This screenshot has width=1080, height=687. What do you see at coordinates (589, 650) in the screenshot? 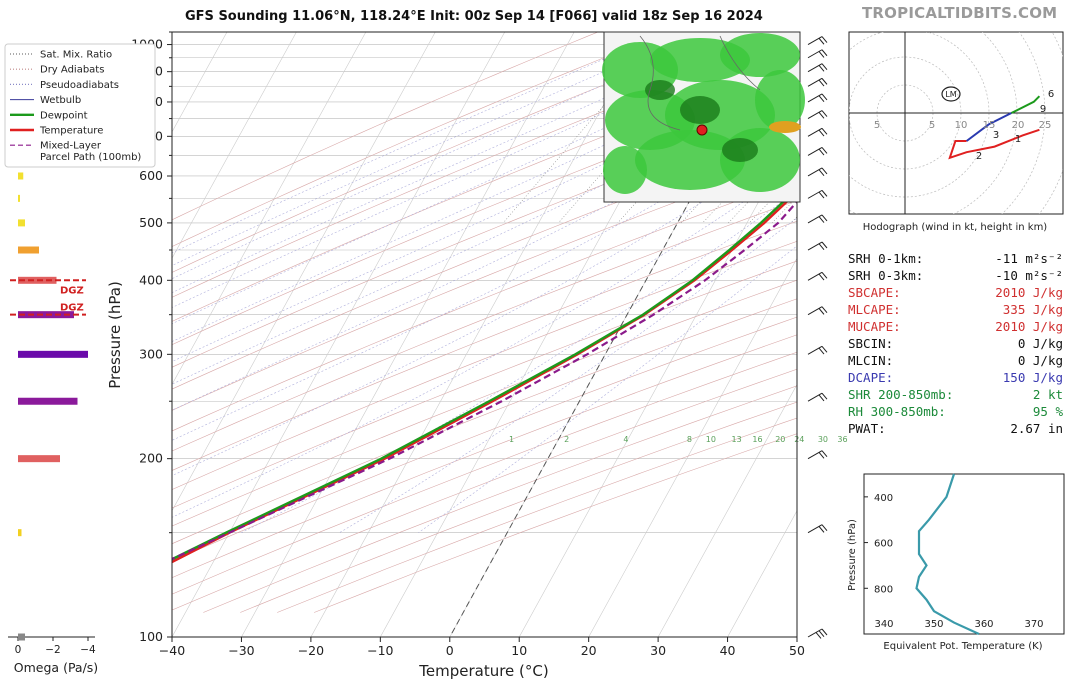
I see `x-tick-label: 20` at bounding box center [589, 650].